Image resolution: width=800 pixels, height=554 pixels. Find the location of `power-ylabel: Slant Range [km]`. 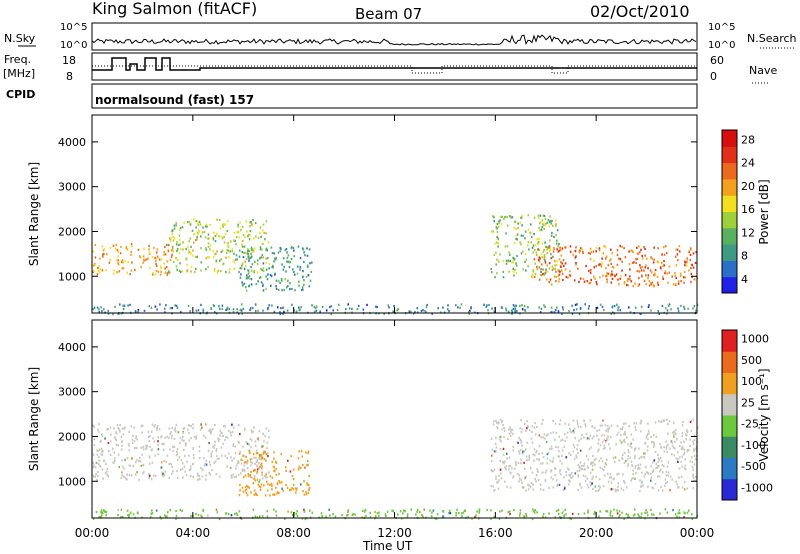

power-ylabel: Slant Range [km] is located at coordinates (34, 214).